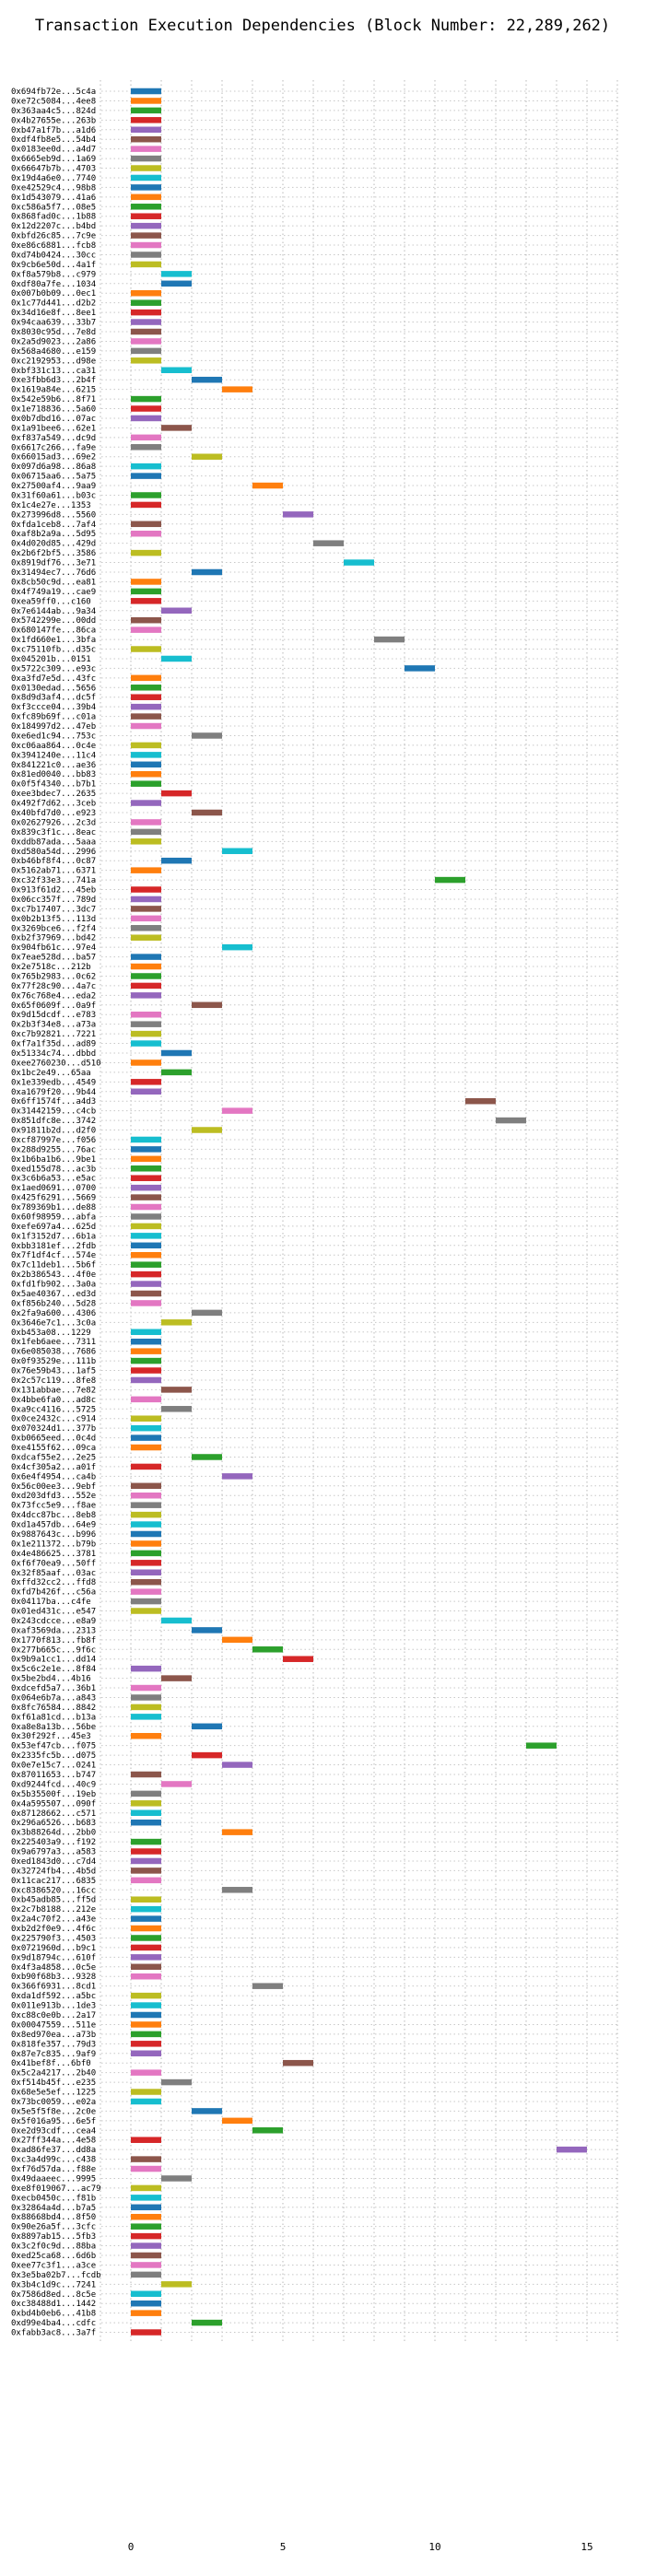 Image resolution: width=645 pixels, height=2576 pixels. What do you see at coordinates (53, 1929) in the screenshot?
I see `tx-label: 0xb2d2f0e9...4f6c` at bounding box center [53, 1929].